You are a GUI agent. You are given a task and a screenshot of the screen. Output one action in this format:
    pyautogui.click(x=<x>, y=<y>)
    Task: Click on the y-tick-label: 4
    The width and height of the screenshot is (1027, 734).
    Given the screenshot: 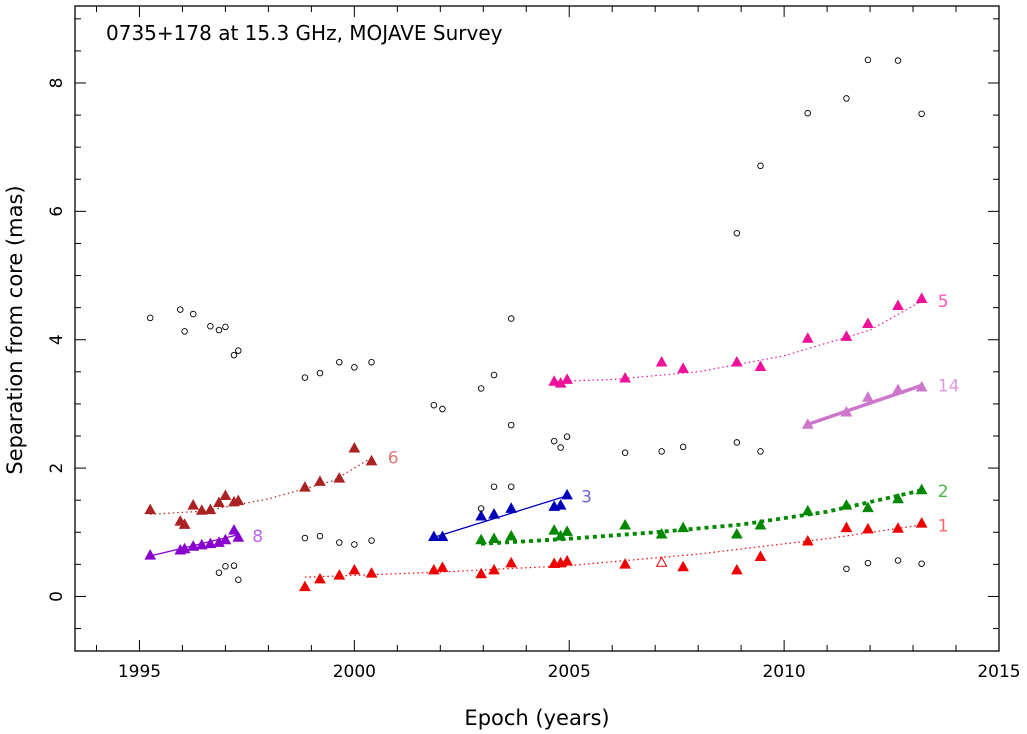 What is the action you would take?
    pyautogui.click(x=57, y=339)
    